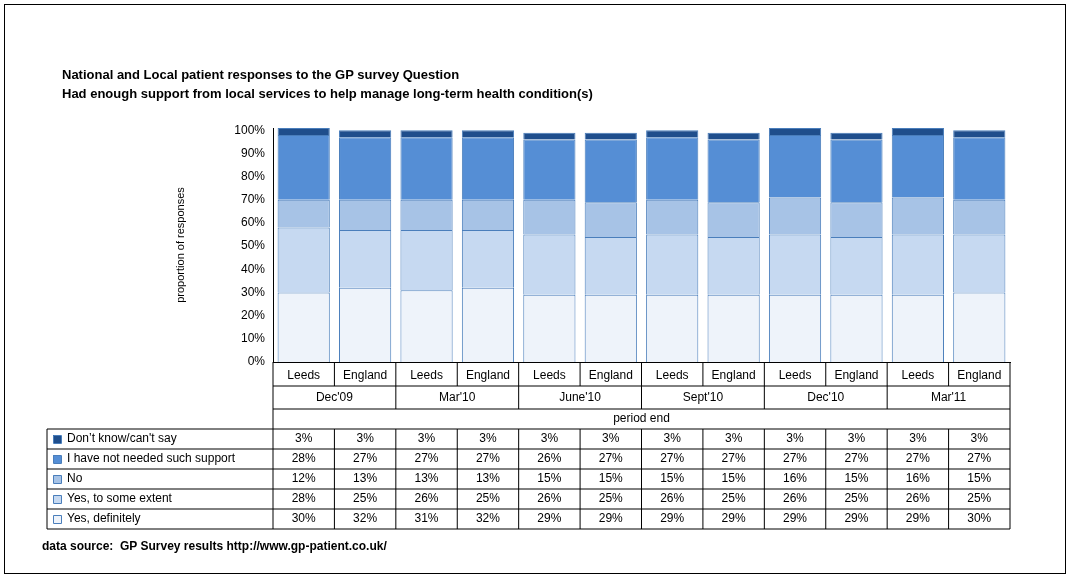 The width and height of the screenshot is (1072, 580). Describe the element at coordinates (253, 338) in the screenshot. I see `y-tick-label: 10%` at that location.